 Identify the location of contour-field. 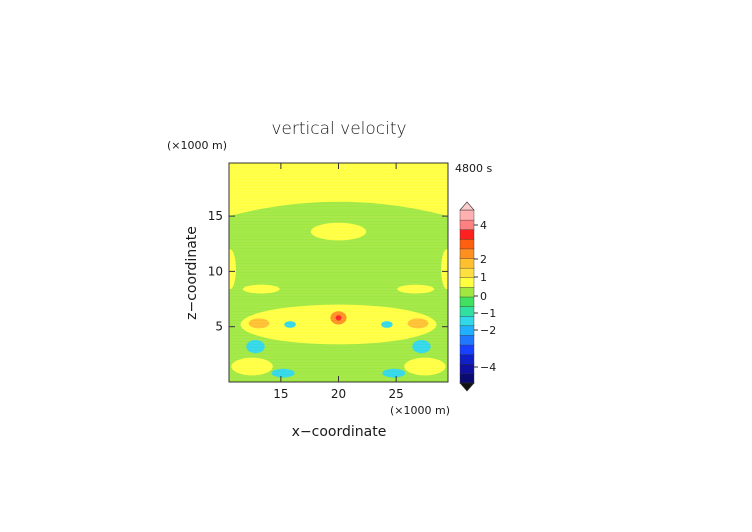
(338, 272).